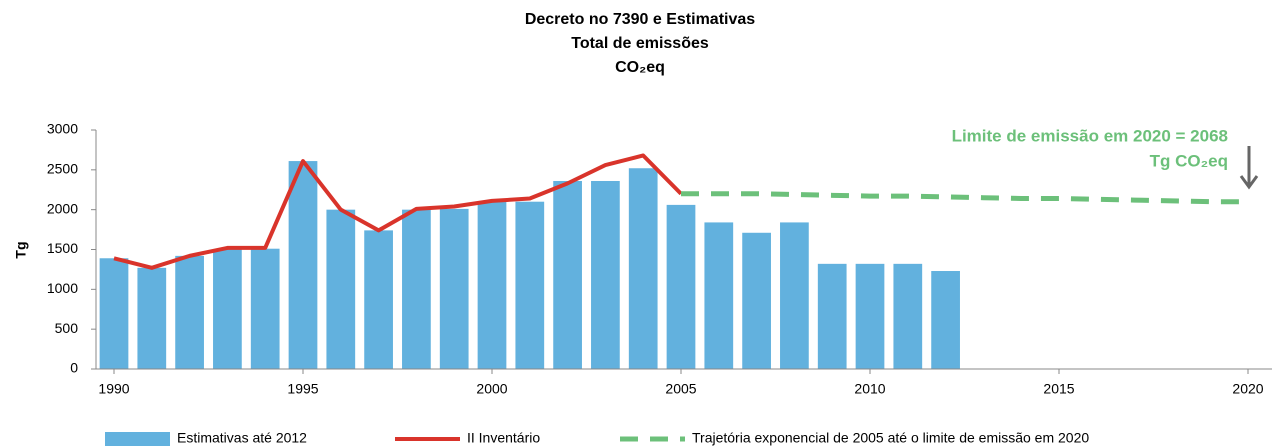  I want to click on y-tick-label: 1000, so click(62, 288).